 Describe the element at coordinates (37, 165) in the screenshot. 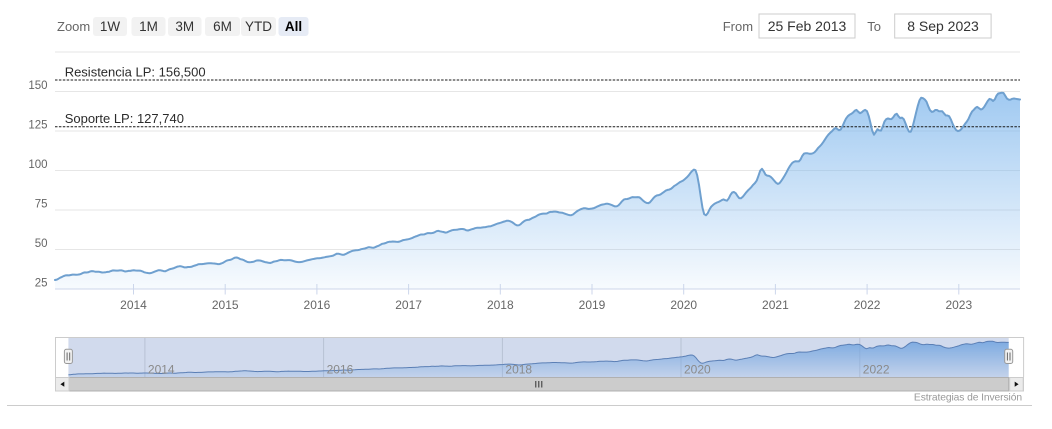

I see `svg-text: 100` at that location.